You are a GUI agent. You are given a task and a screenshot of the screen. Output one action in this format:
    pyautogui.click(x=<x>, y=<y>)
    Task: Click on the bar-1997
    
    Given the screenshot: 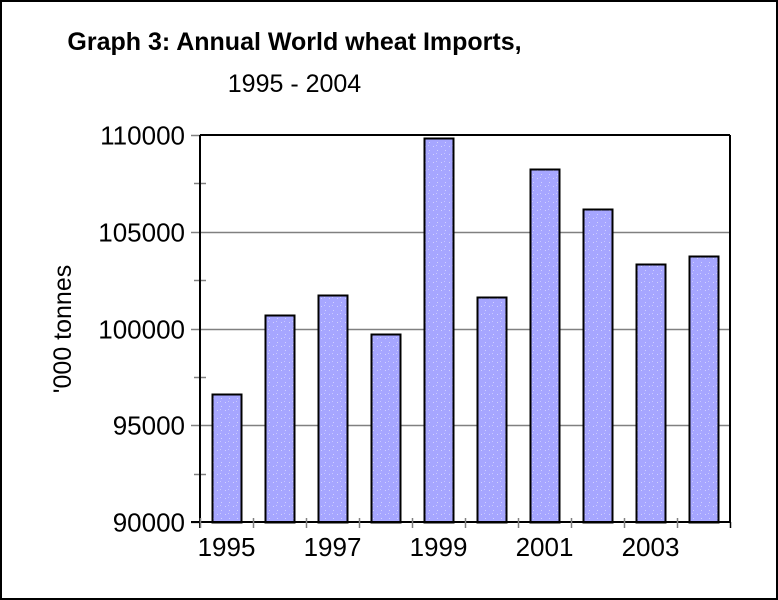 What is the action you would take?
    pyautogui.click(x=333, y=409)
    